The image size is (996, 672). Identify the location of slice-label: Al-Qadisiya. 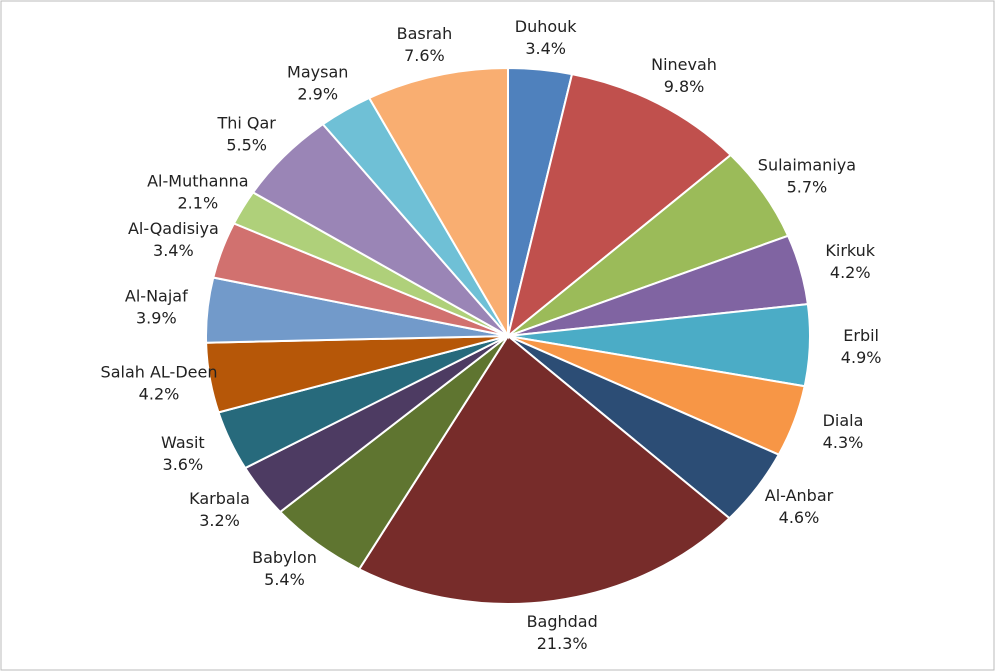
(173, 228).